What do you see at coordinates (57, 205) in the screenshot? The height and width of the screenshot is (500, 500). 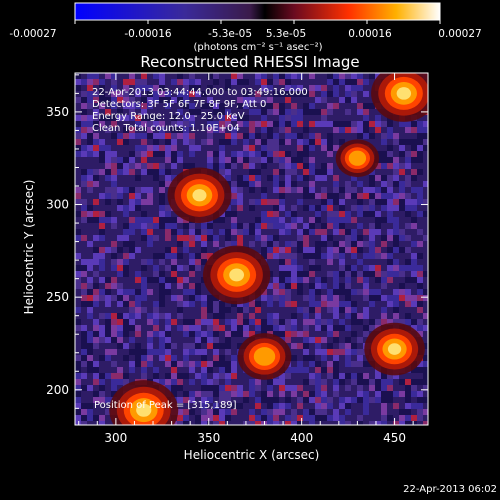 I see `y-tick-label: 300` at bounding box center [57, 205].